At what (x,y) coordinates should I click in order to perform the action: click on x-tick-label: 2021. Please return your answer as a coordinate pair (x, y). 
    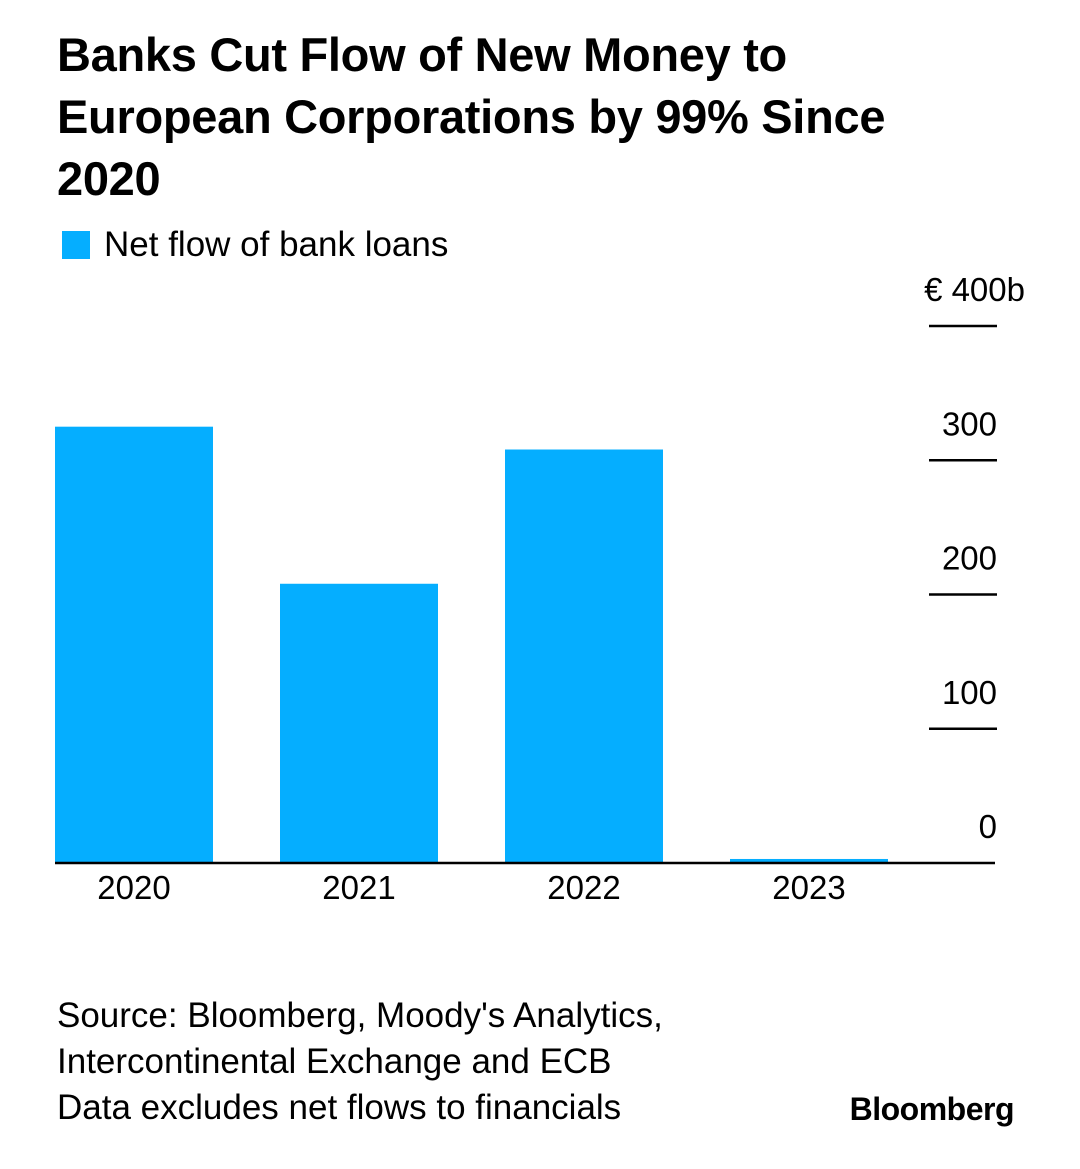
    Looking at the image, I should click on (358, 887).